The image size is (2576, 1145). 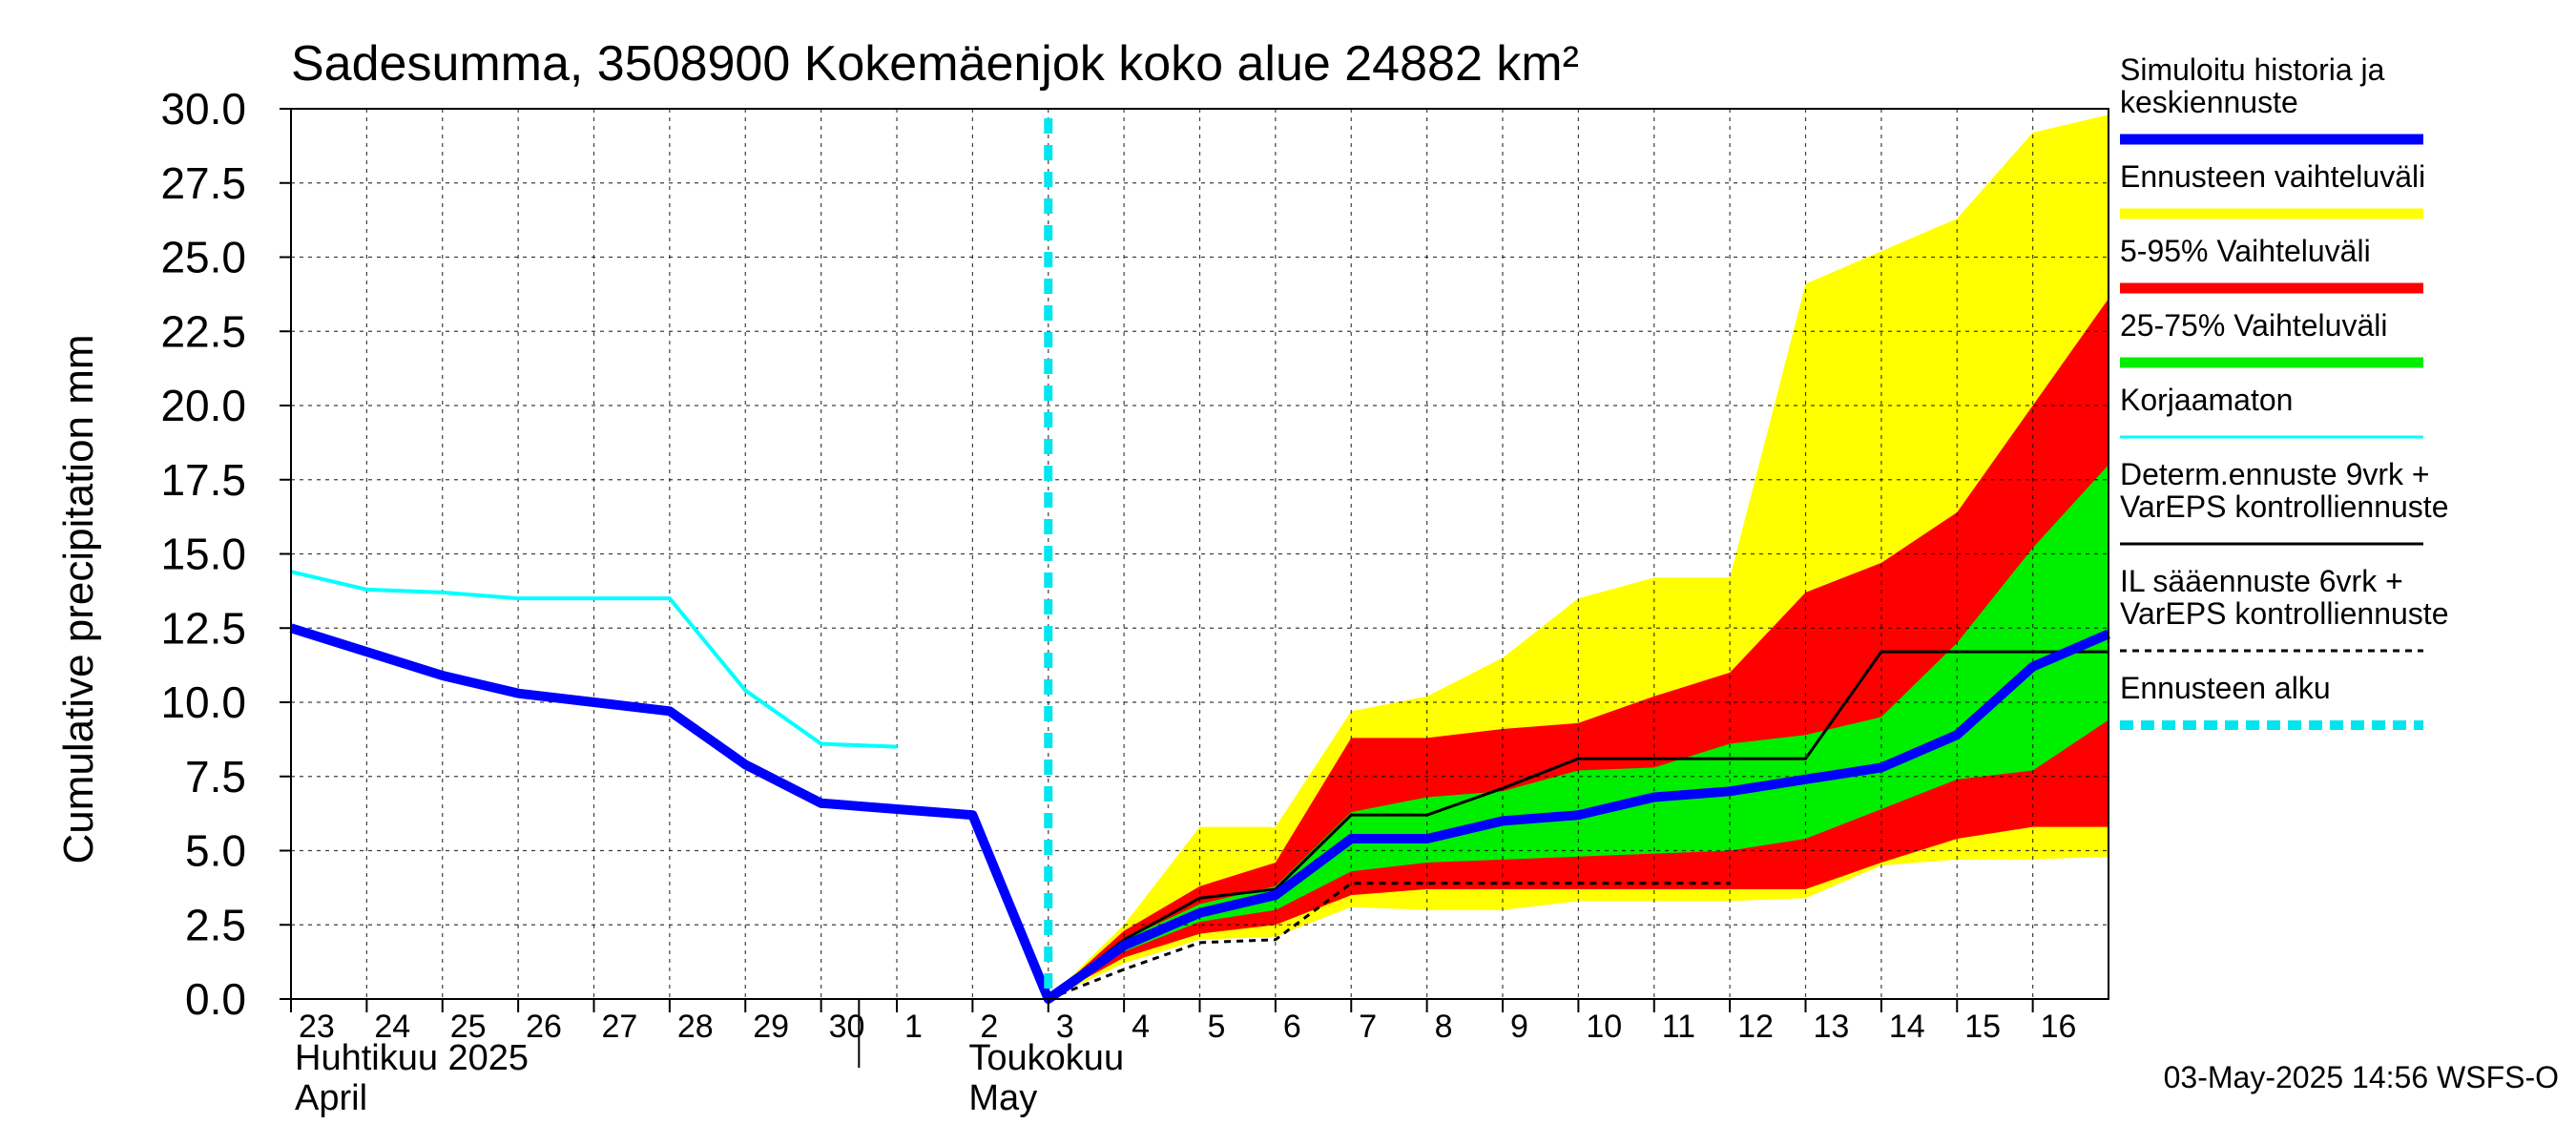 What do you see at coordinates (1907, 1027) in the screenshot?
I see `x-tick-label: 14` at bounding box center [1907, 1027].